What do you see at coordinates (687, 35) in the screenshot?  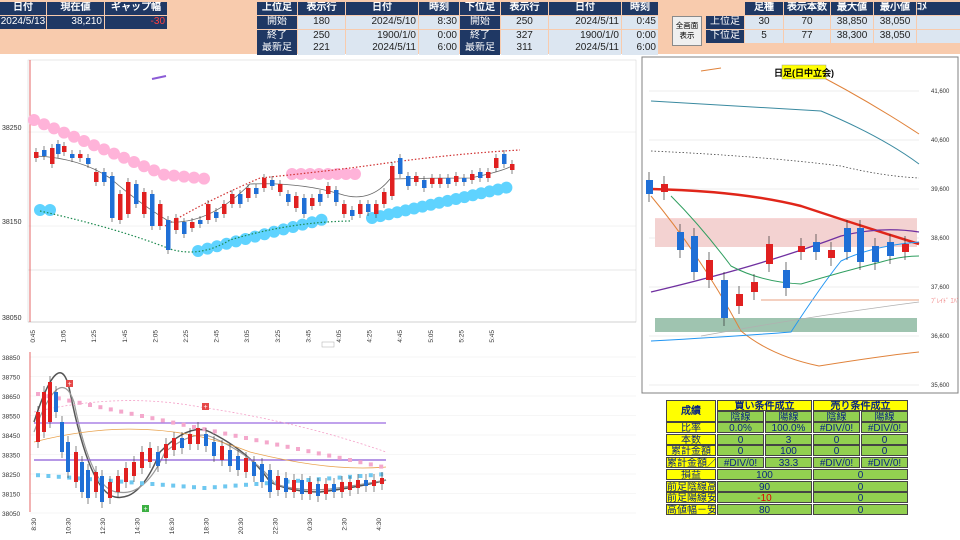 I see `fullscreen-button-line2: 表示` at bounding box center [687, 35].